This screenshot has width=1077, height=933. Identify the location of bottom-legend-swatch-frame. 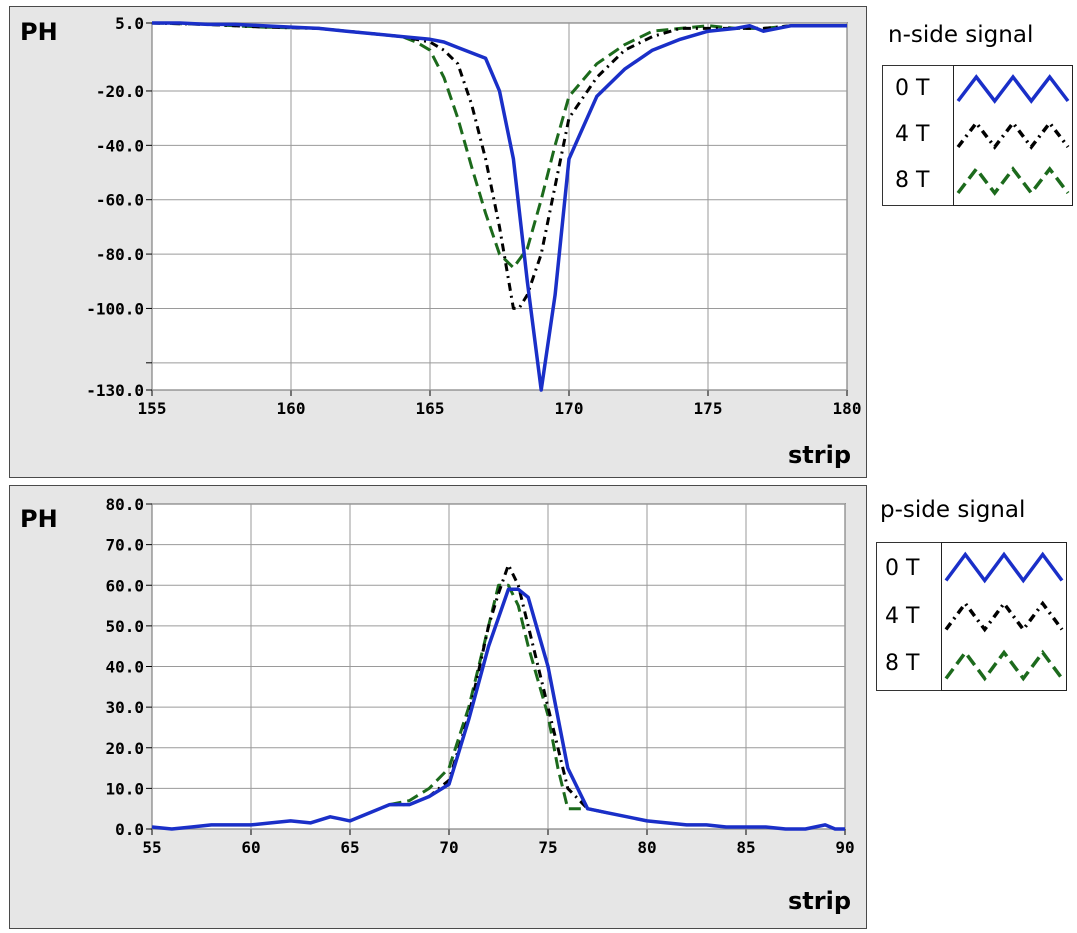
(1004, 616).